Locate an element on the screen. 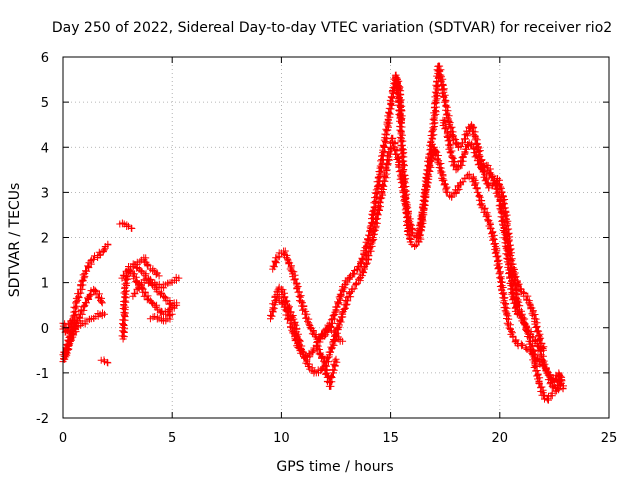  series-markers-s11 is located at coordinates (161, 317).